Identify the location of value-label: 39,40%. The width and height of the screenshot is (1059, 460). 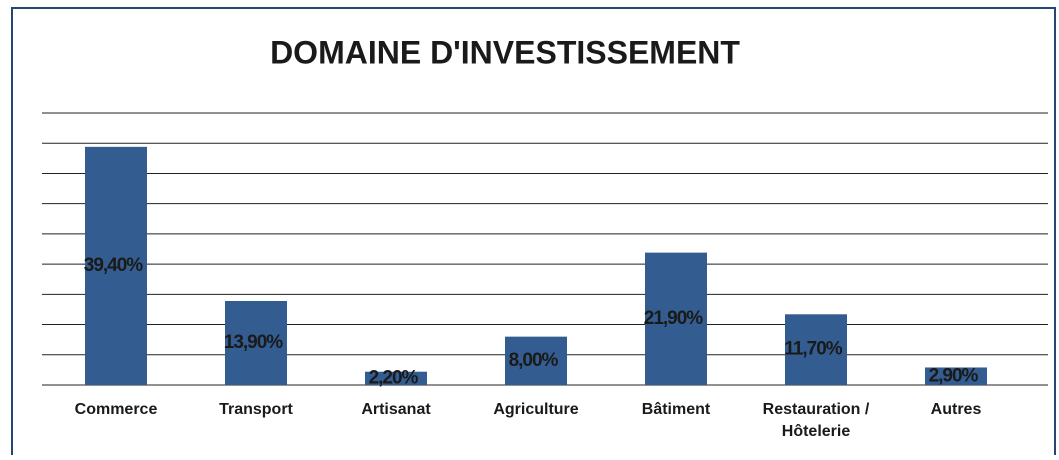
(114, 265).